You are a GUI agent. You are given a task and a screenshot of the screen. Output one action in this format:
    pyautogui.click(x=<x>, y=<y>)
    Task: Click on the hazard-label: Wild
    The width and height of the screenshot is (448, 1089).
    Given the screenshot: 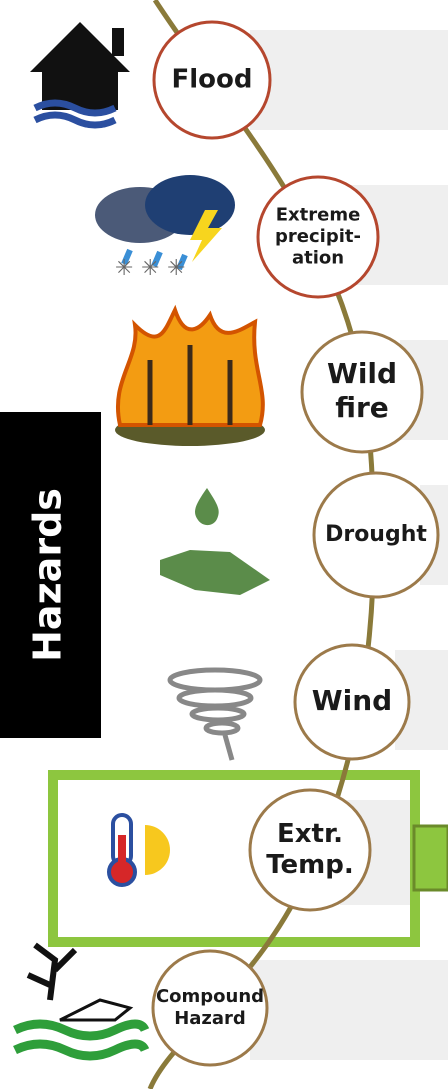 What is the action you would take?
    pyautogui.click(x=362, y=373)
    